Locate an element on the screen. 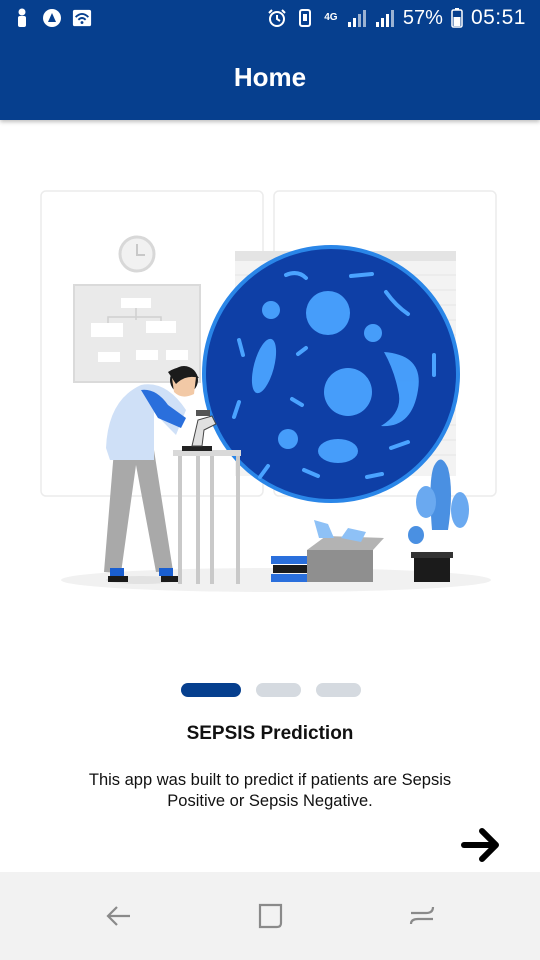 The width and height of the screenshot is (540, 960). wifi-hotspot-icon is located at coordinates (82, 18).